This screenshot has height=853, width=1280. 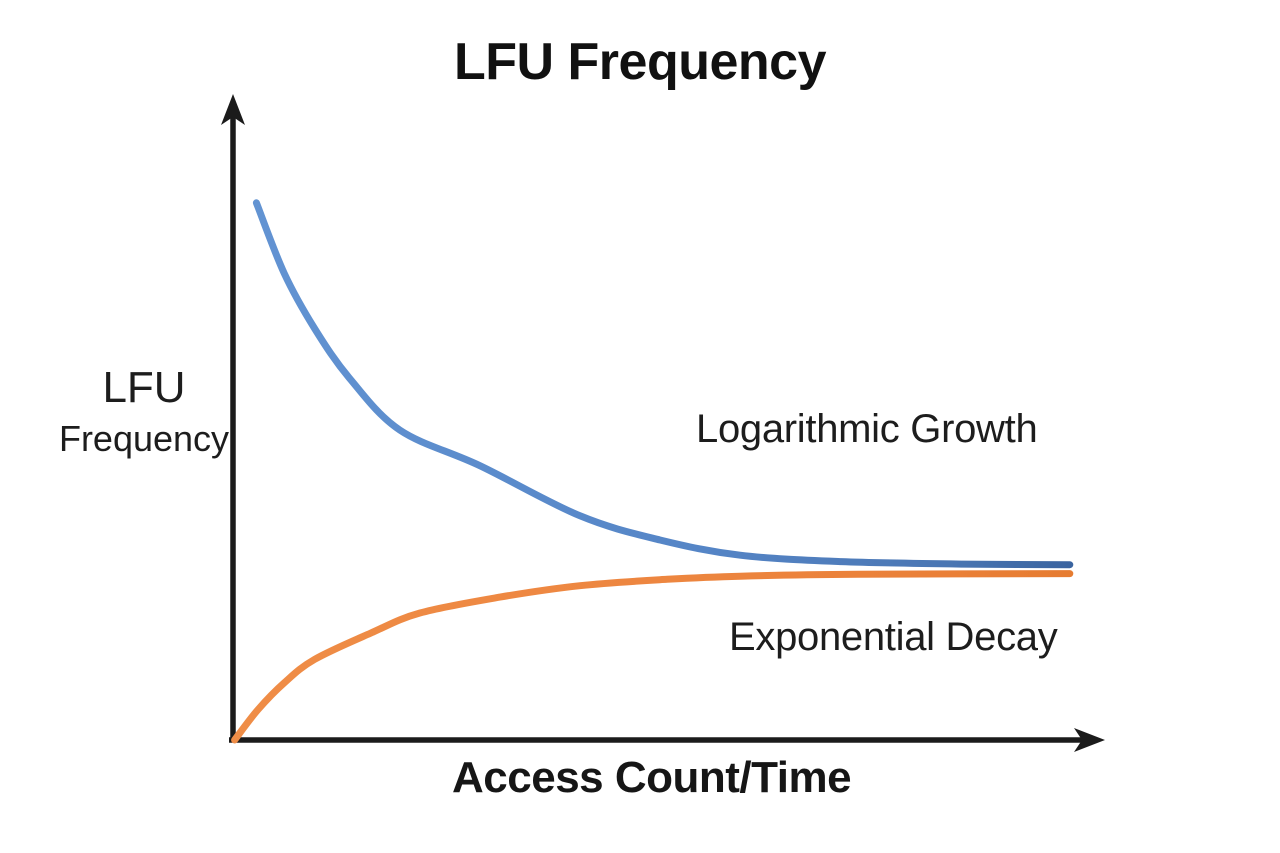 I want to click on chart-title: LFU Frequency, so click(x=640, y=62).